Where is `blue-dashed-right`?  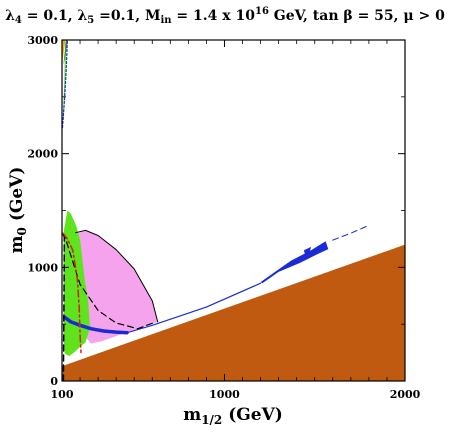
blue-dashed-right is located at coordinates (351, 232).